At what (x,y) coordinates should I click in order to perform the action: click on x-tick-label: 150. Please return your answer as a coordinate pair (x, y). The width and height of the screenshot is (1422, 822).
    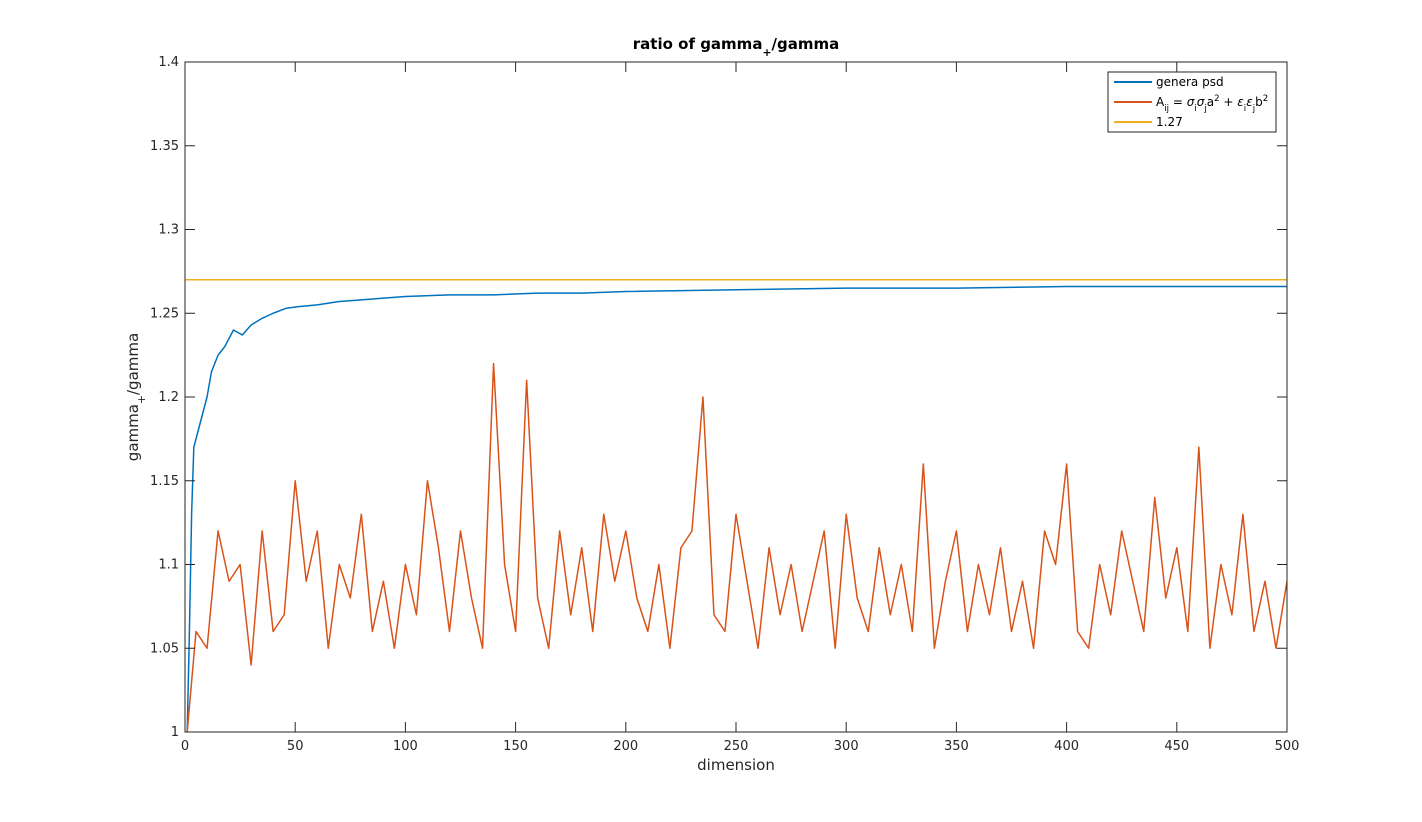
    Looking at the image, I should click on (515, 746).